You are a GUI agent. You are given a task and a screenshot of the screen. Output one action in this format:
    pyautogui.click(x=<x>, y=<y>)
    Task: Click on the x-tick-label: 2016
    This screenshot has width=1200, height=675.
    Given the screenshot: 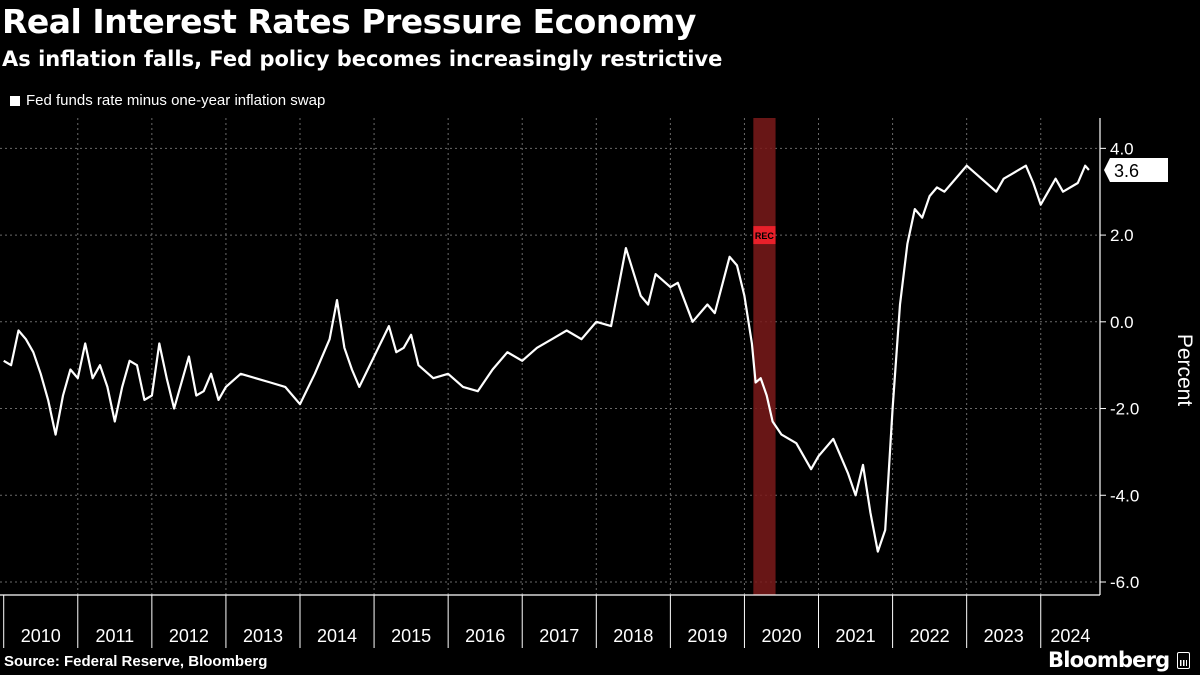 What is the action you would take?
    pyautogui.click(x=485, y=636)
    